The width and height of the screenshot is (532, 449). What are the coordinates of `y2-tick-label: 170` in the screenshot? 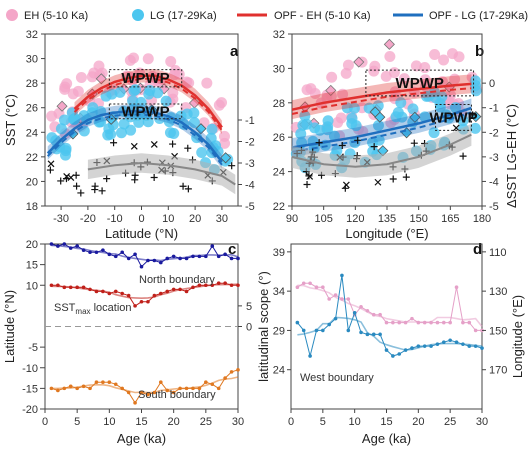 It's located at (498, 371).